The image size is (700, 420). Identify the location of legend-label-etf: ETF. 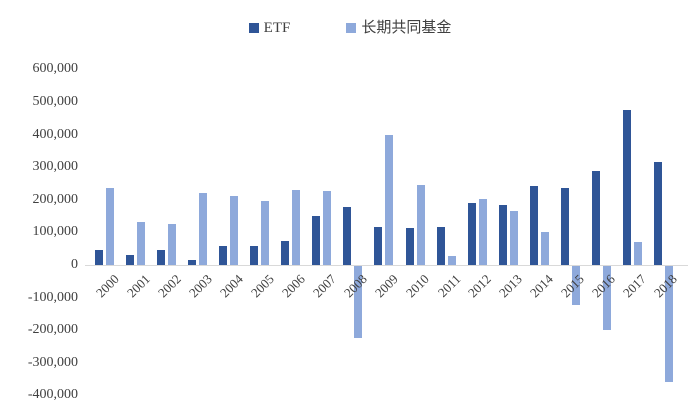
(277, 28).